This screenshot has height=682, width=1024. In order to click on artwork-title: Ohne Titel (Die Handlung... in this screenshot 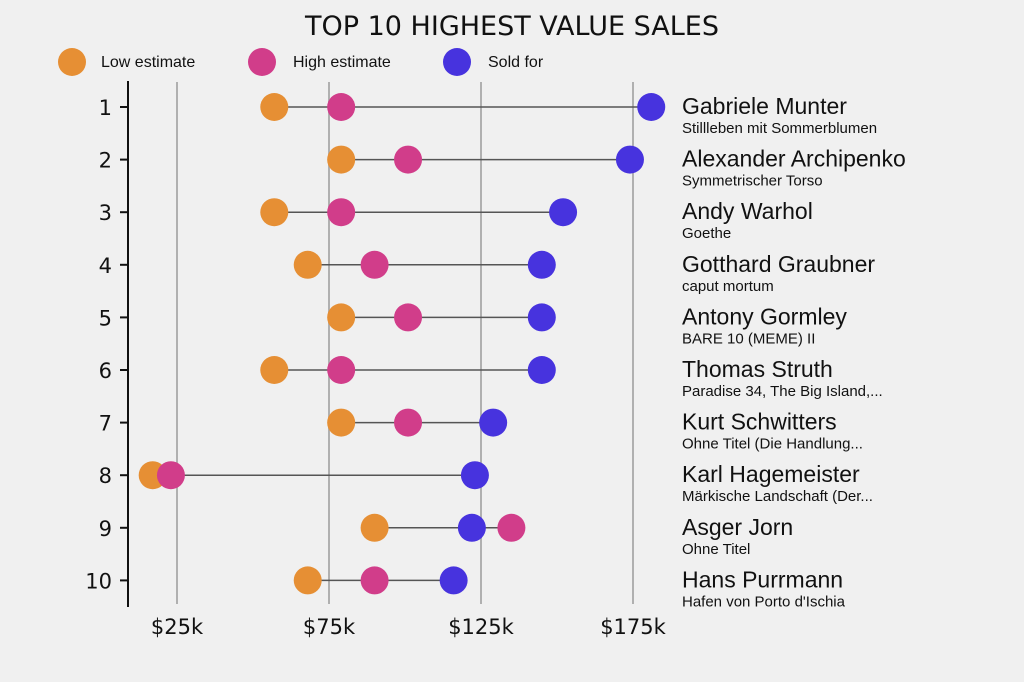, I will do `click(772, 444)`.